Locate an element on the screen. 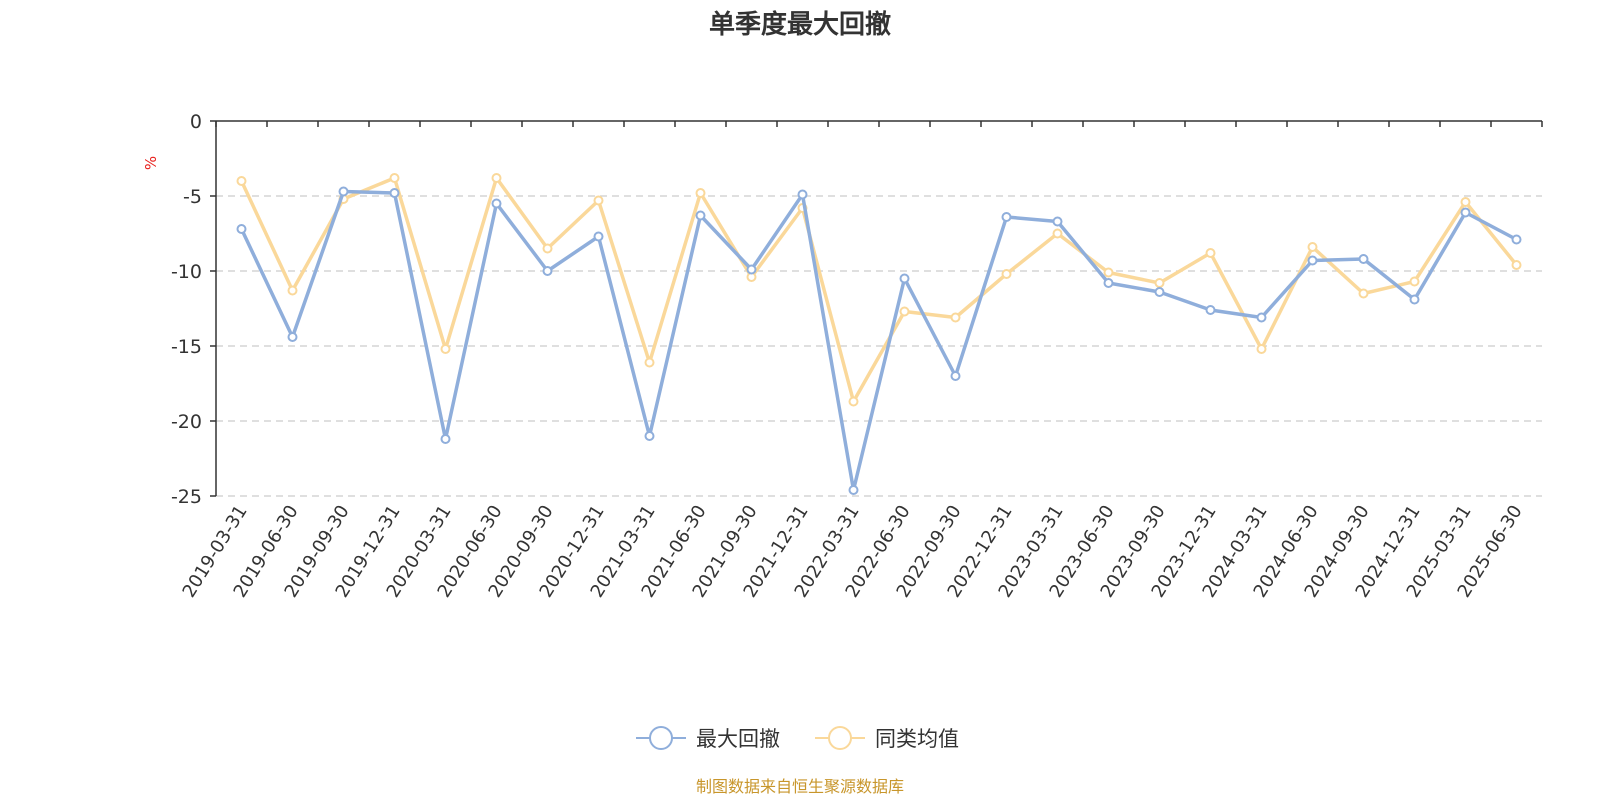  chart-title: 单季度最大回撤 is located at coordinates (800, 24).